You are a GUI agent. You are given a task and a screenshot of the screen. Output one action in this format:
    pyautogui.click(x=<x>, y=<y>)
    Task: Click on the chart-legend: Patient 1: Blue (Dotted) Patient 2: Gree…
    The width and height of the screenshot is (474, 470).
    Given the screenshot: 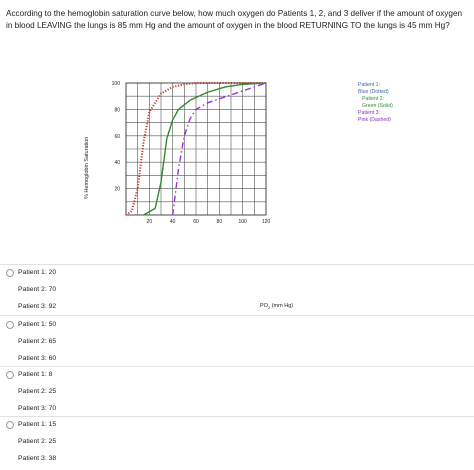 What is the action you would take?
    pyautogui.click(x=384, y=103)
    